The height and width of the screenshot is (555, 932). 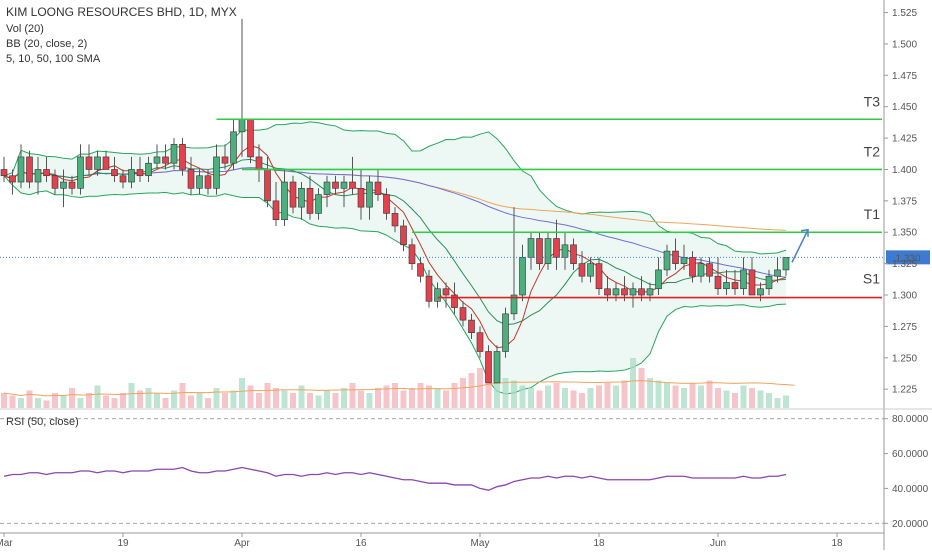 What do you see at coordinates (908, 257) in the screenshot?
I see `last-price-tag` at bounding box center [908, 257].